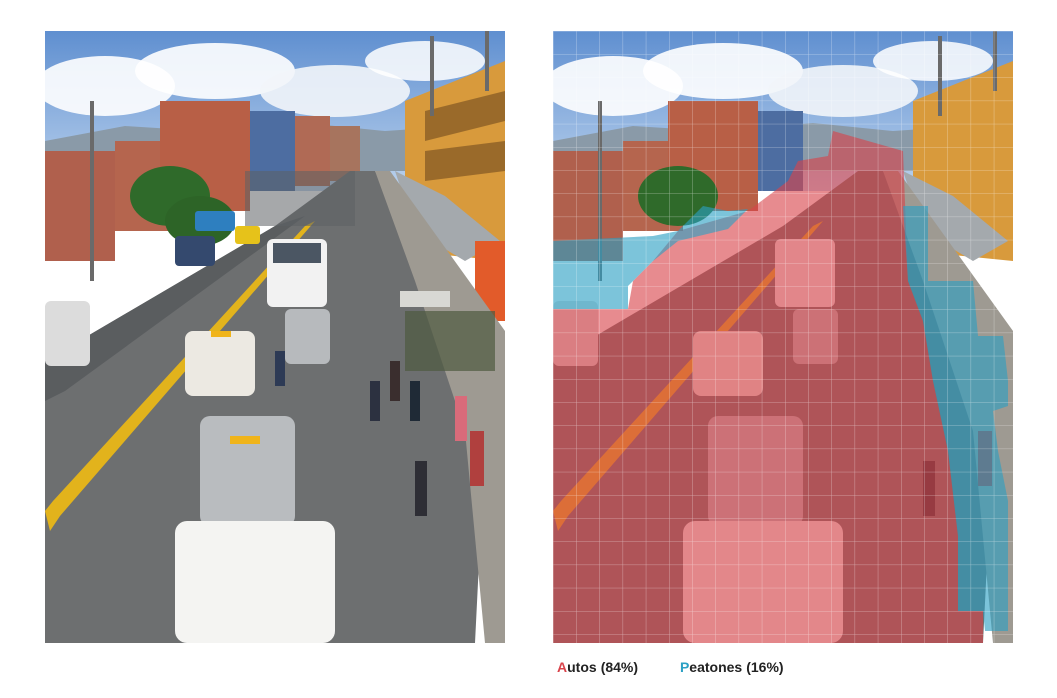 This screenshot has height=698, width=1057. I want to click on legend-peatones-percentage: (16%), so click(765, 667).